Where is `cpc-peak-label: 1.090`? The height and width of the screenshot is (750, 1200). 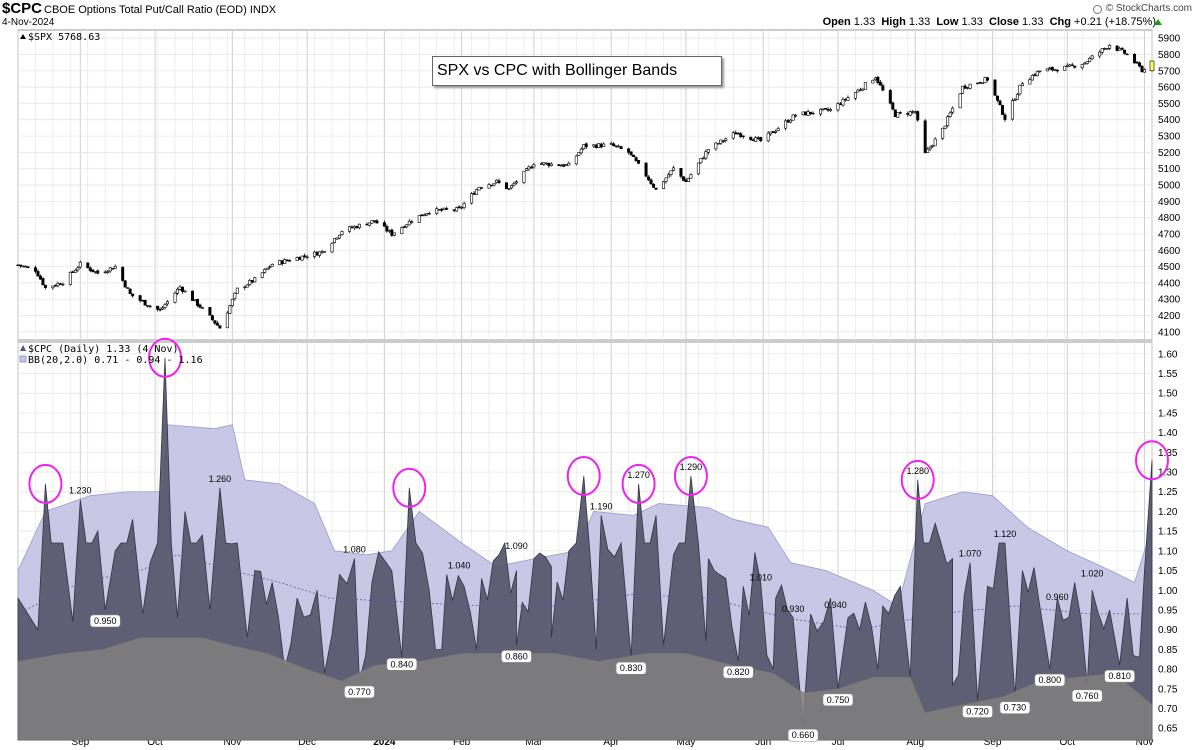 cpc-peak-label: 1.090 is located at coordinates (516, 546).